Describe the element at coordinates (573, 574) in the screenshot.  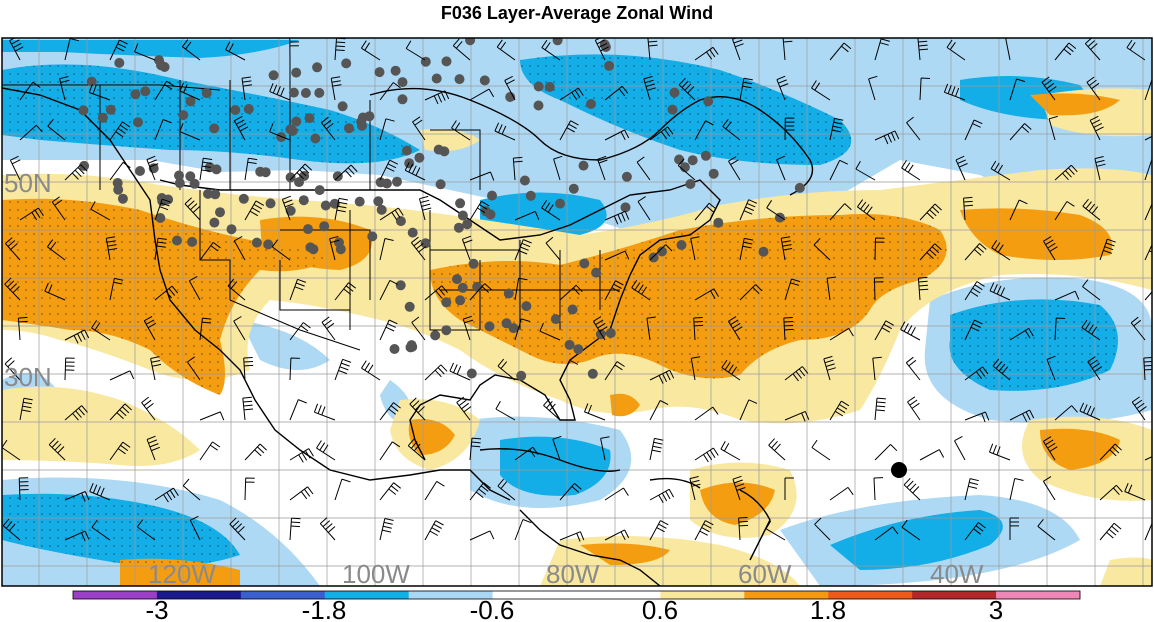
I see `lon-label-80w: 80W` at that location.